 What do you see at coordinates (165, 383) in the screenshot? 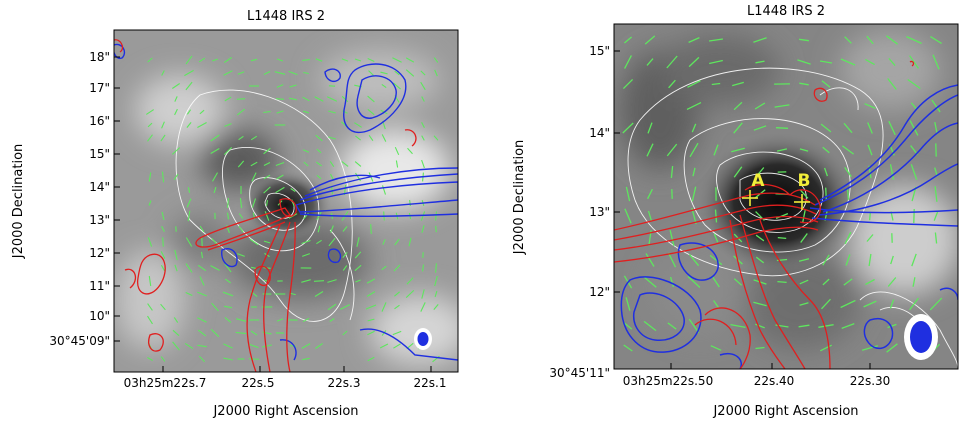
I see `x-tick-label: 03h25m22s.7` at bounding box center [165, 383].